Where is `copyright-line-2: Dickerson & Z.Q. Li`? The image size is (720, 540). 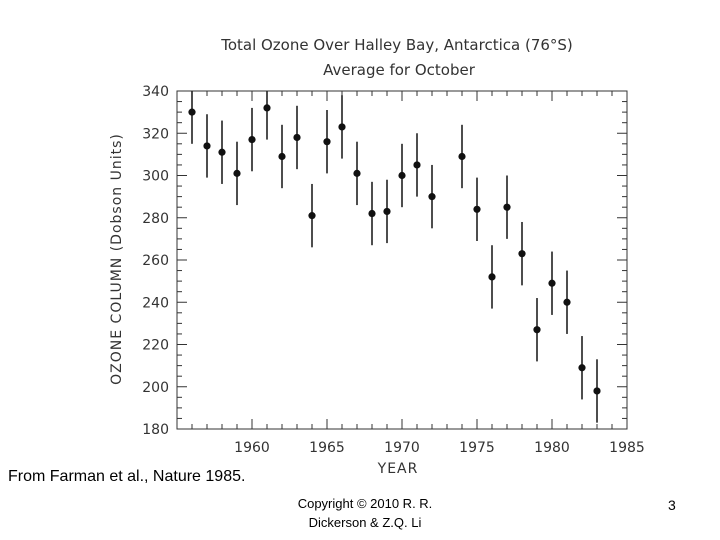
copyright-line-2: Dickerson & Z.Q. Li is located at coordinates (365, 522).